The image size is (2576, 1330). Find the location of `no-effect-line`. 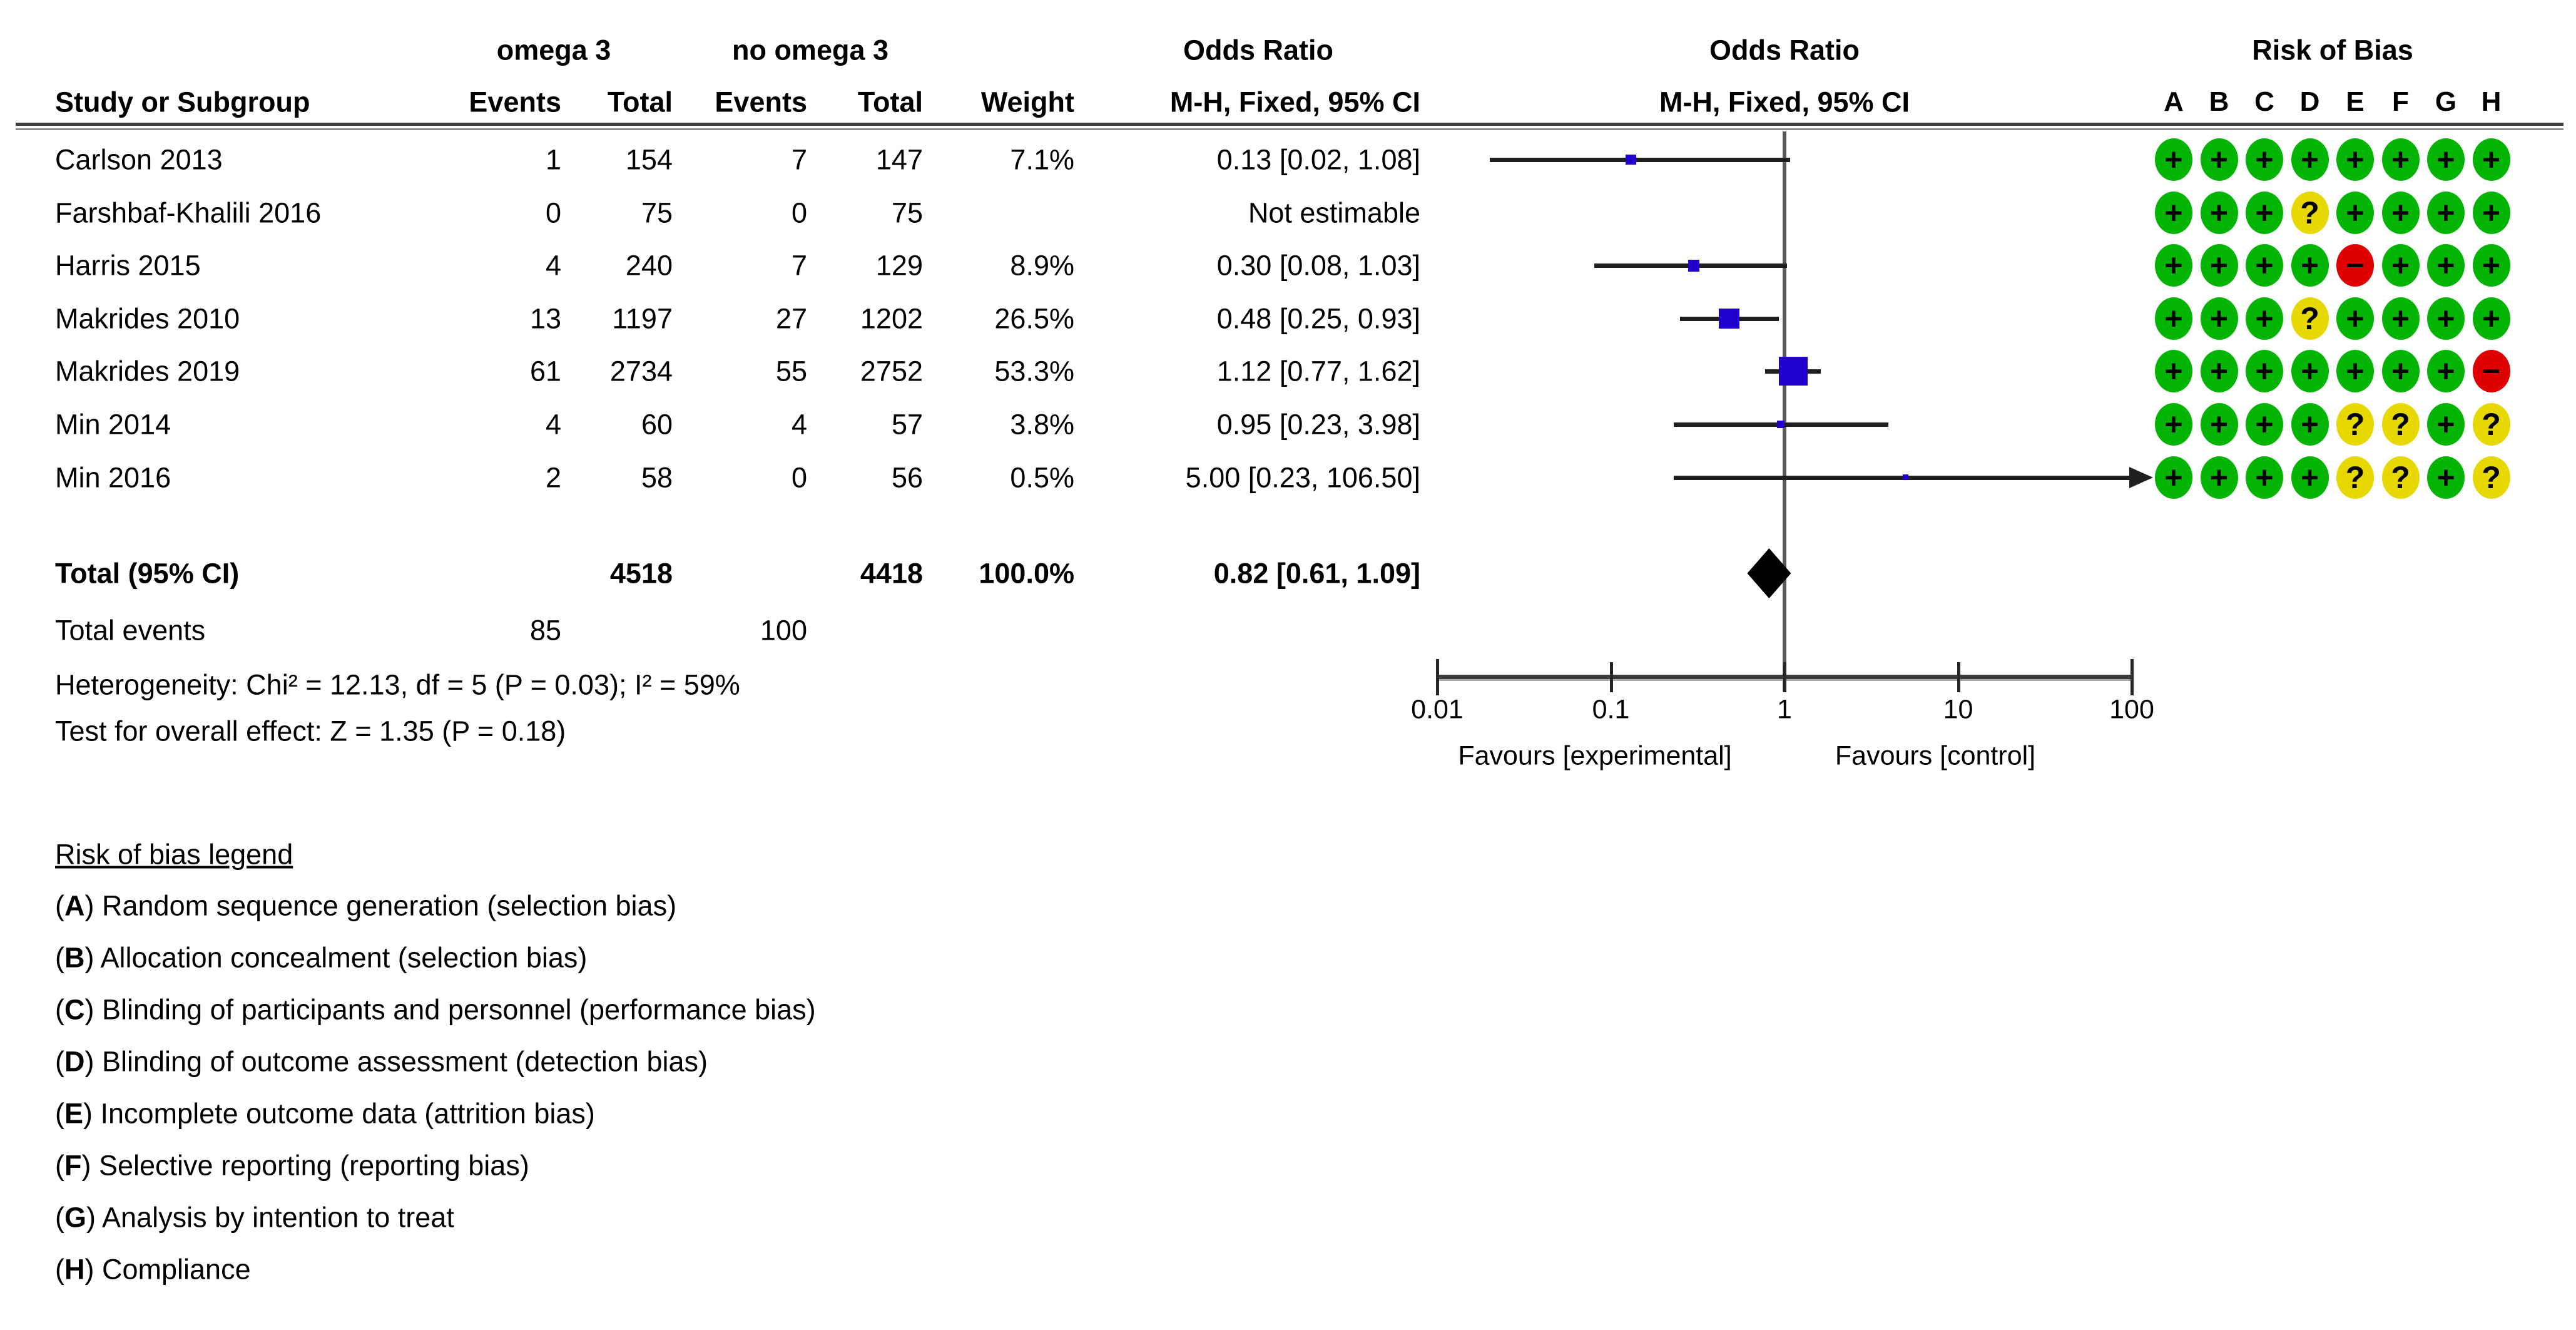

no-effect-line is located at coordinates (1785, 411).